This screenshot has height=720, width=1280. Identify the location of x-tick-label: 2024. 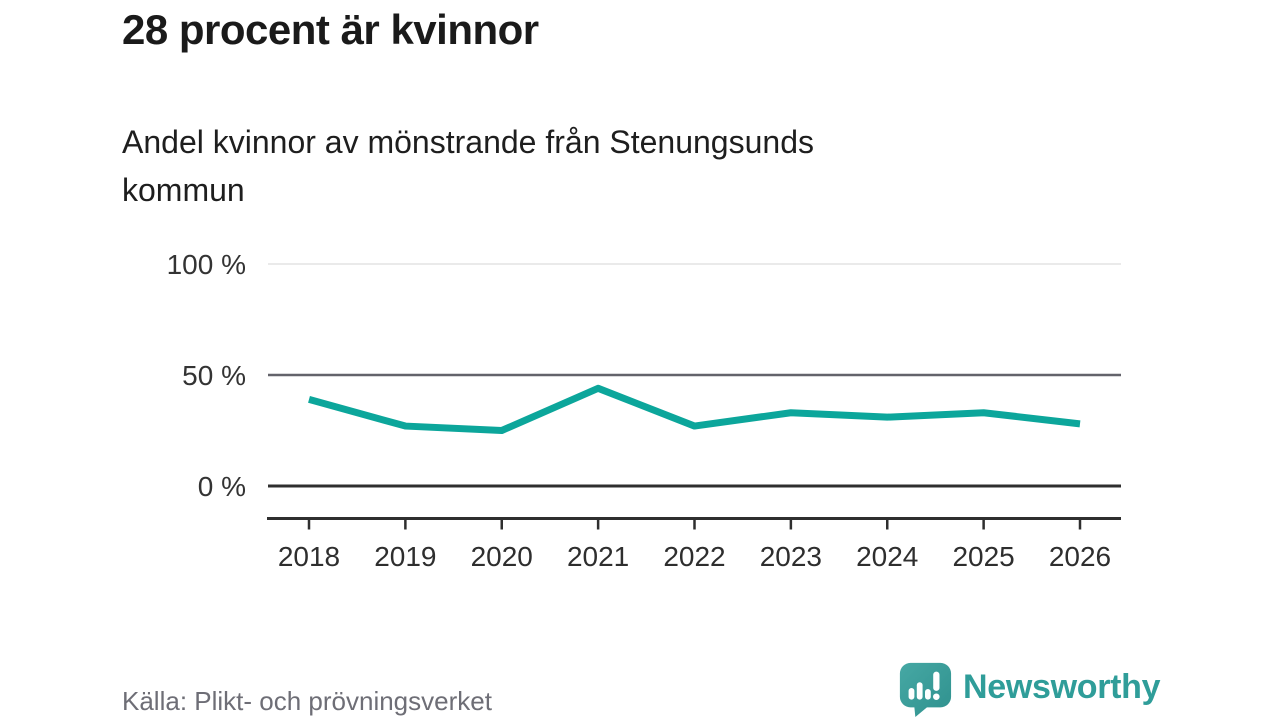
(887, 556).